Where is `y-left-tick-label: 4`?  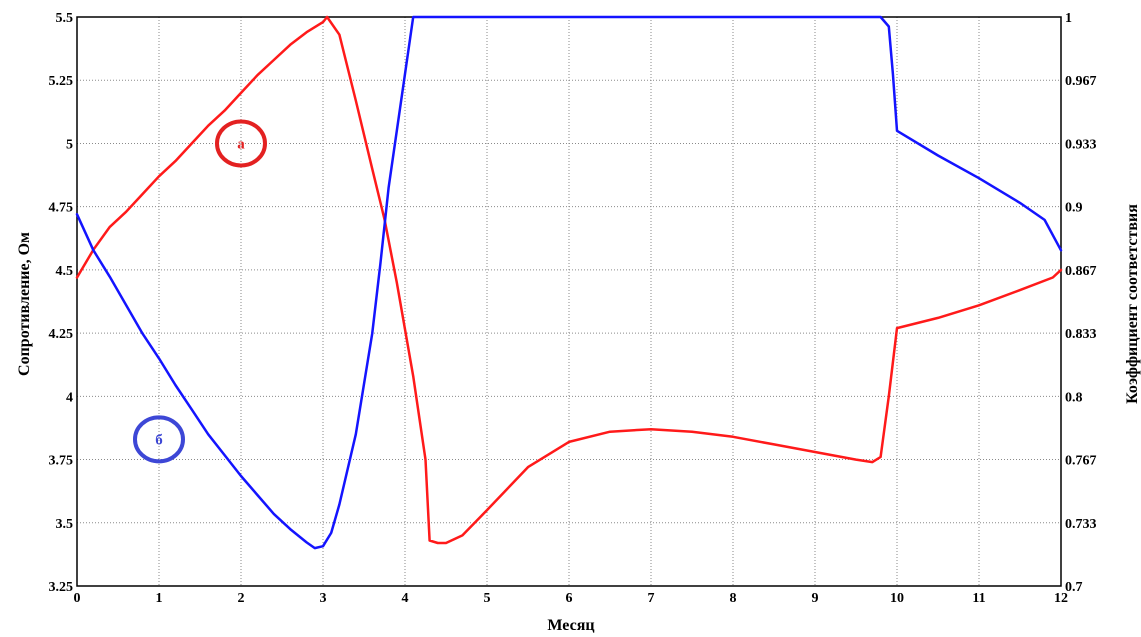 y-left-tick-label: 4 is located at coordinates (69, 397).